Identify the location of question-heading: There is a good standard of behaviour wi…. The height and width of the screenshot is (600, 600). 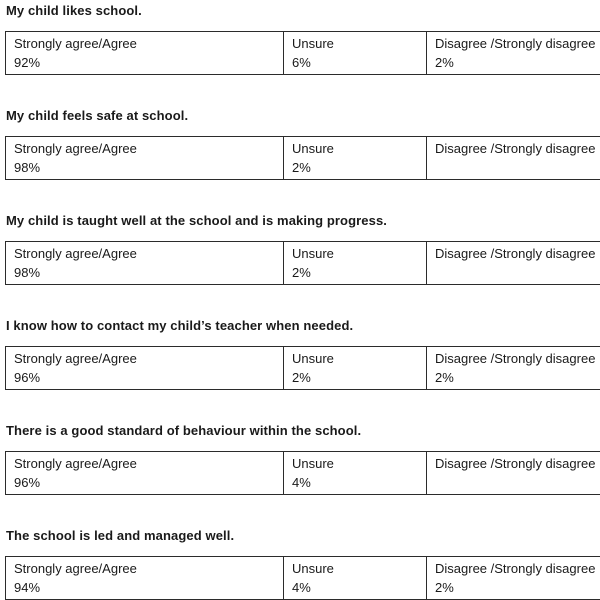
(184, 430).